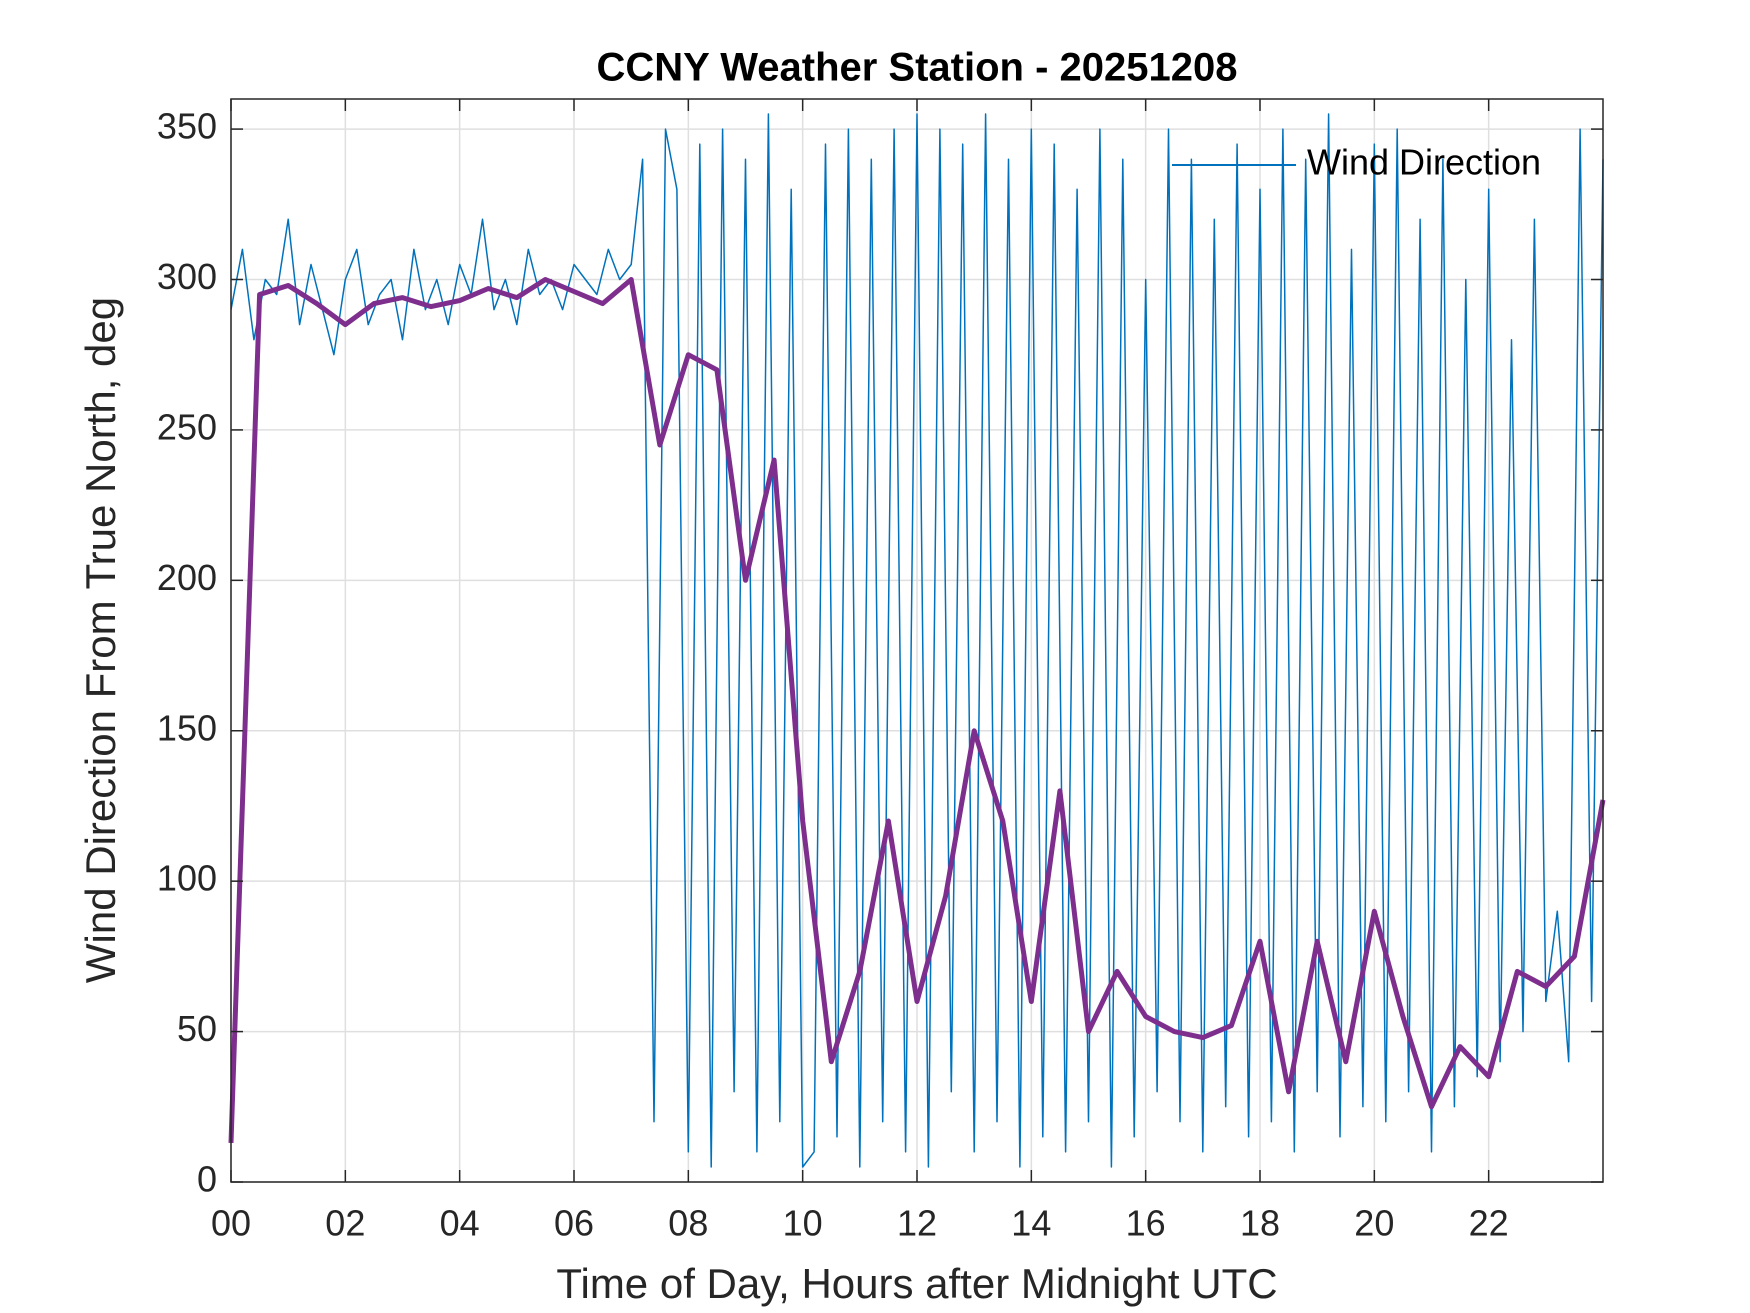 The height and width of the screenshot is (1313, 1750). Describe the element at coordinates (1260, 1223) in the screenshot. I see `x-tick-label: 18` at that location.